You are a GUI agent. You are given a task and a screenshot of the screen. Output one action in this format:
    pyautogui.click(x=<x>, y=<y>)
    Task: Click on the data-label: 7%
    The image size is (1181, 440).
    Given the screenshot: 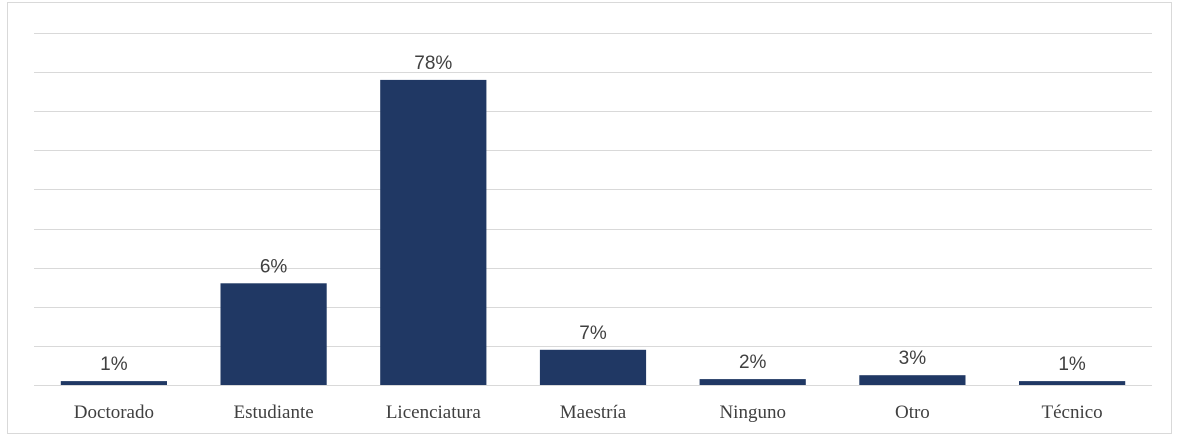 What is the action you would take?
    pyautogui.click(x=593, y=333)
    